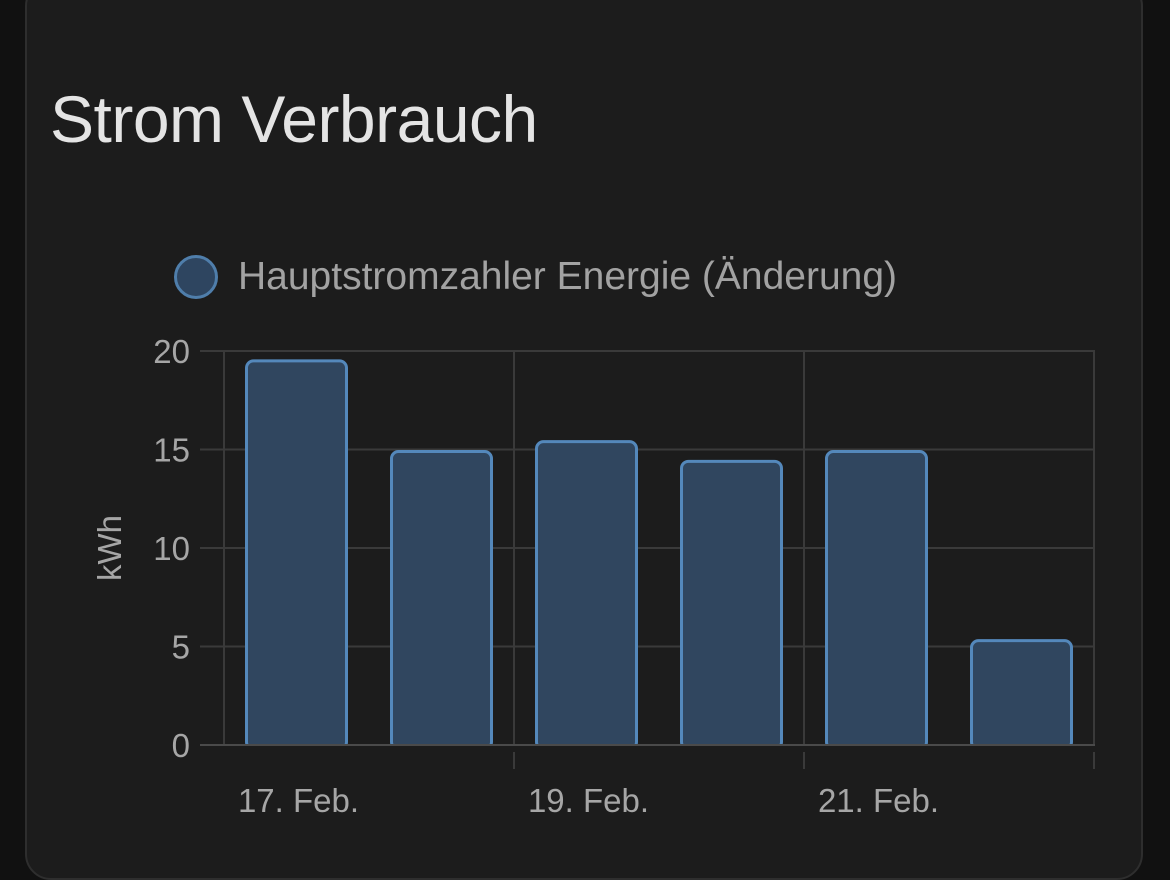  What do you see at coordinates (441, 600) in the screenshot?
I see `bar-18-feb` at bounding box center [441, 600].